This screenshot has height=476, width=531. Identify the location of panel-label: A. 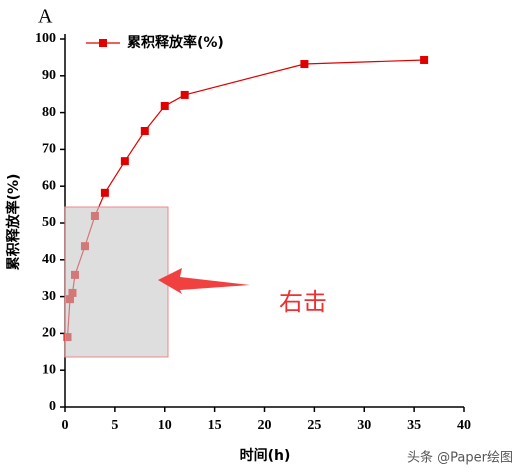
(45, 17).